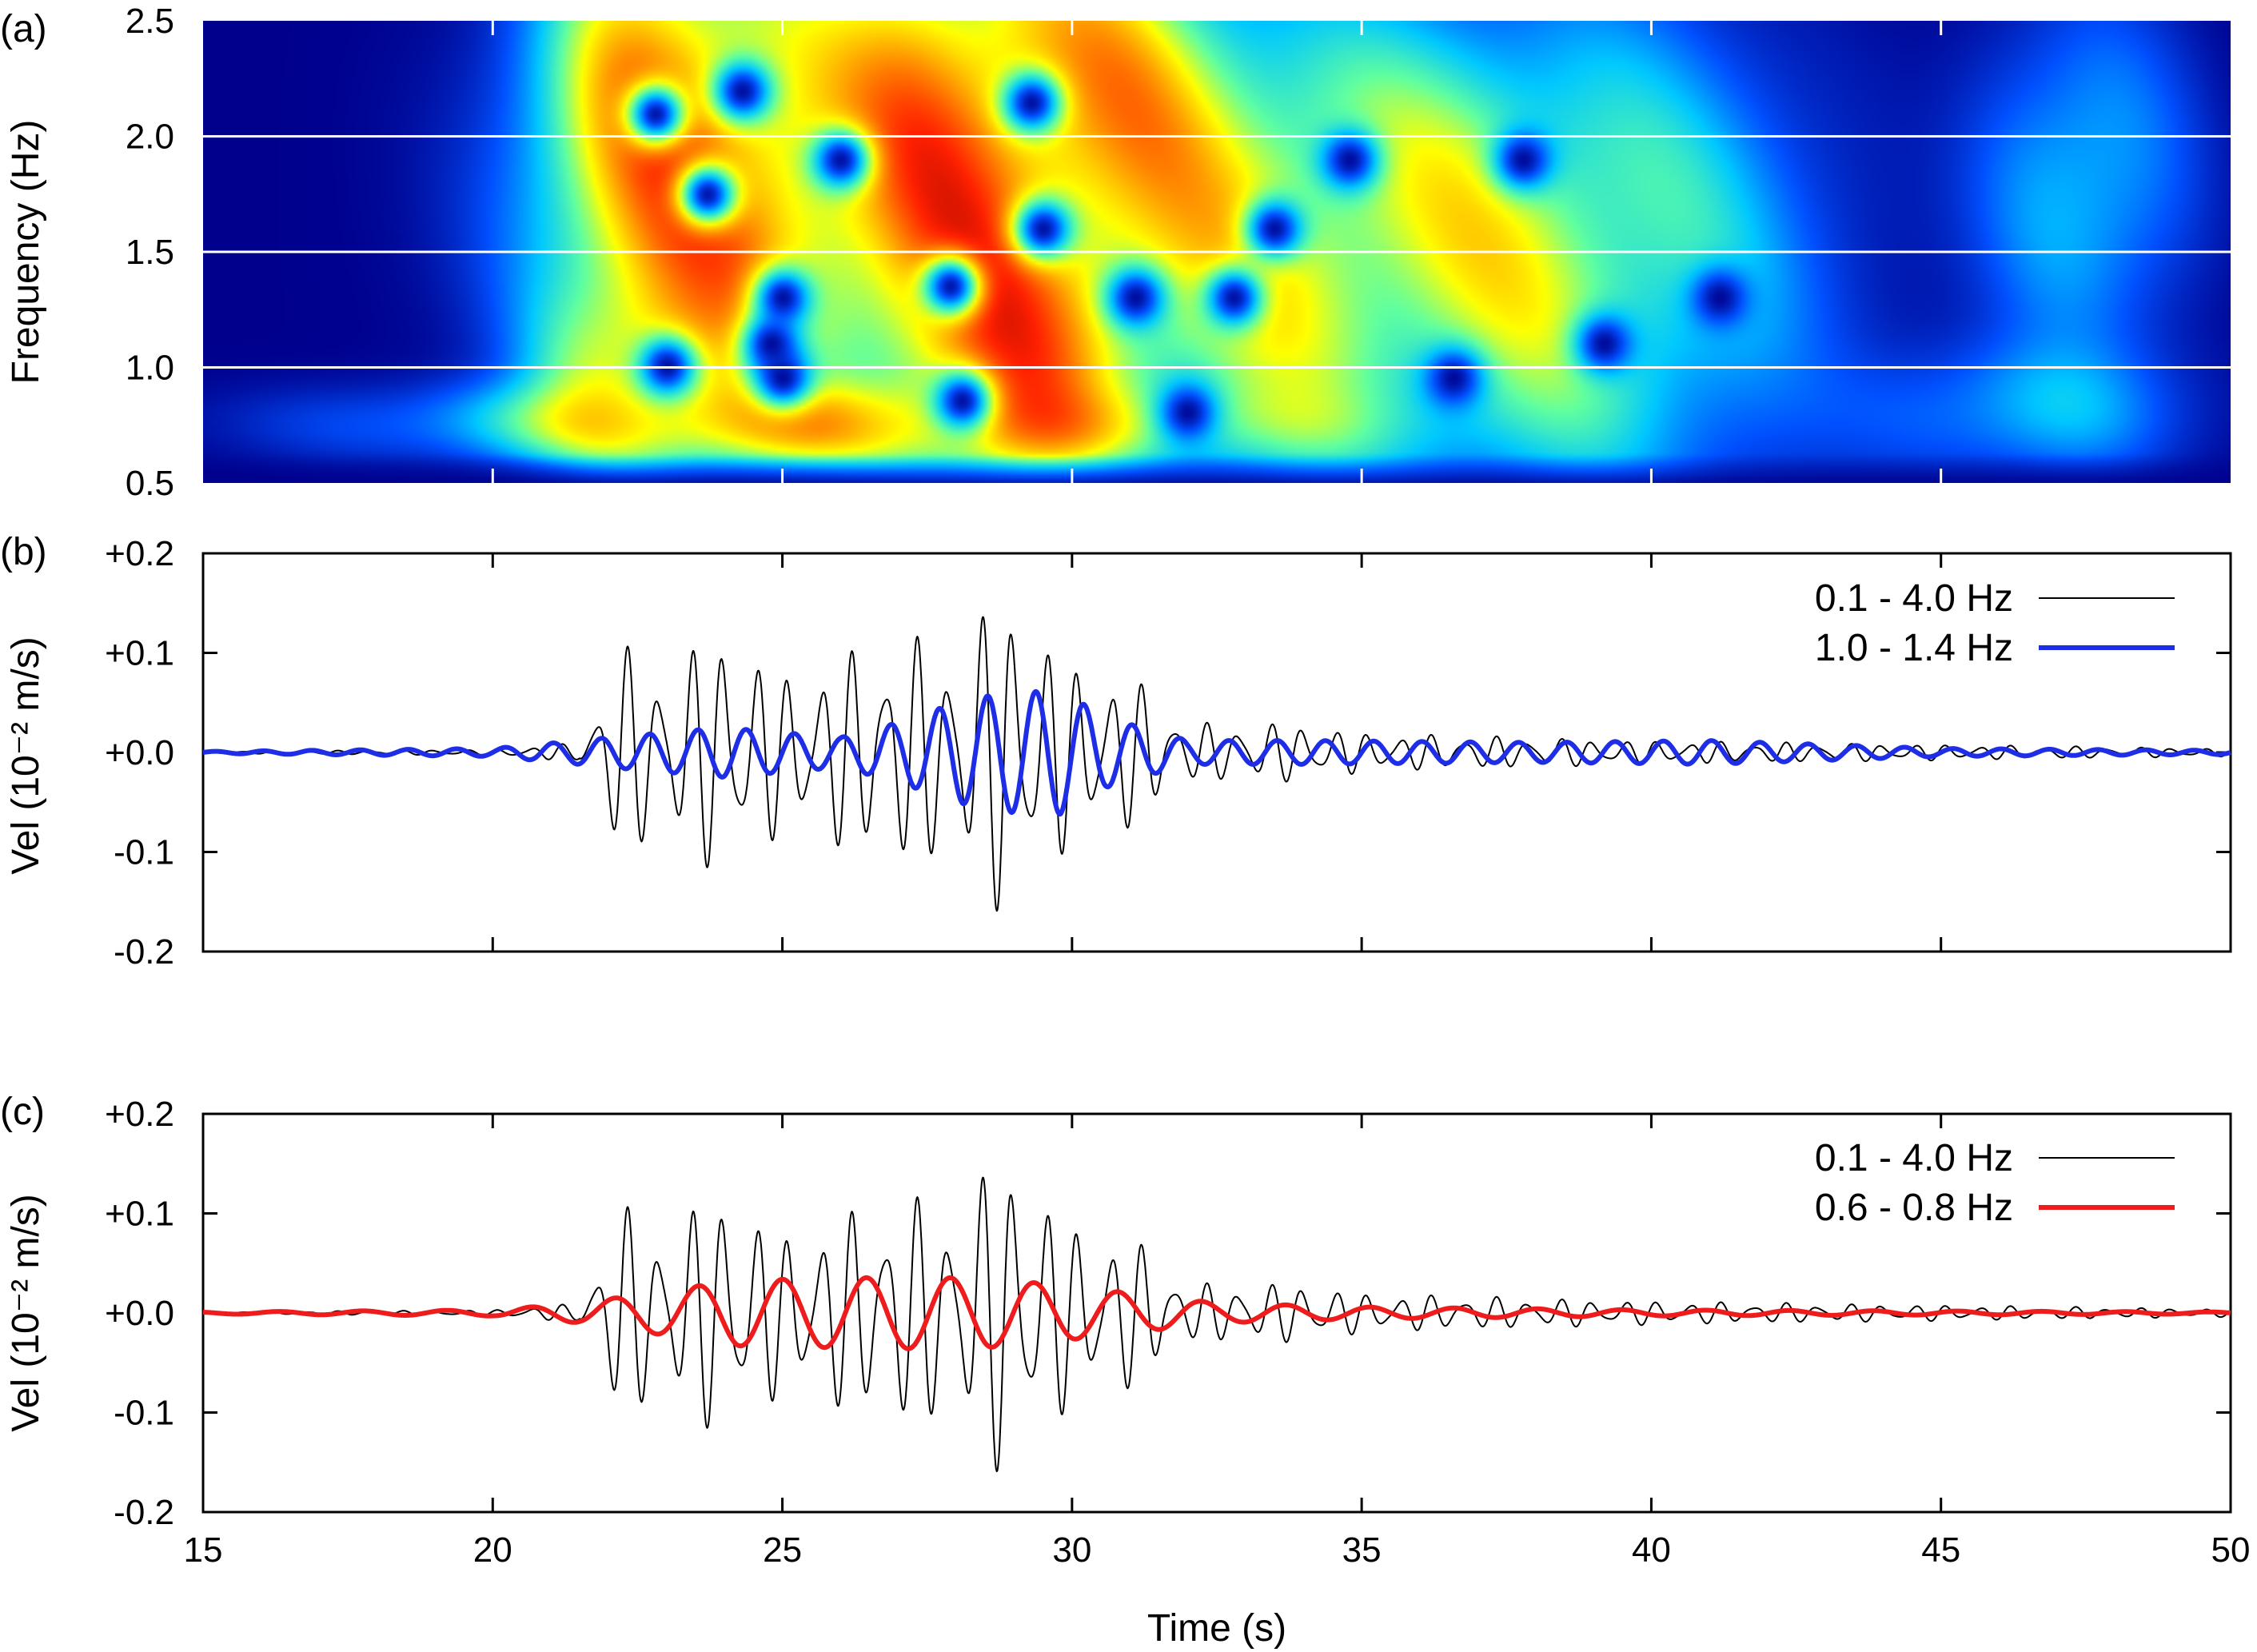 The height and width of the screenshot is (1652, 2257). I want to click on panel-c-y-tick-label-0: +0.2, so click(139, 1114).